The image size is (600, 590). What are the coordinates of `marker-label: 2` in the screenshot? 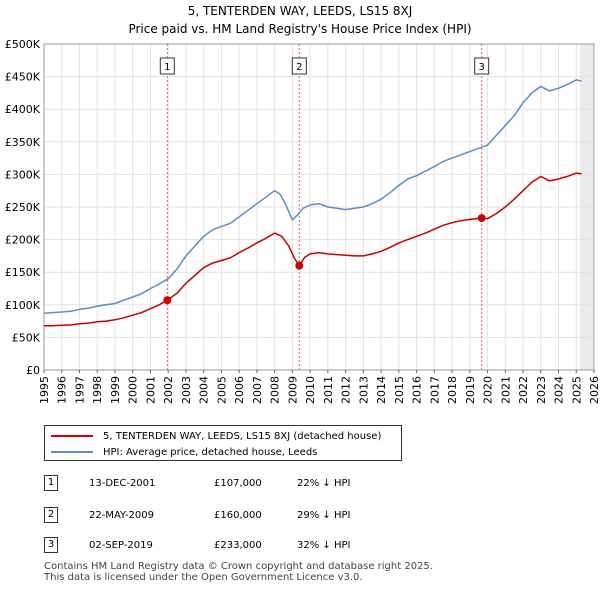 It's located at (299, 67).